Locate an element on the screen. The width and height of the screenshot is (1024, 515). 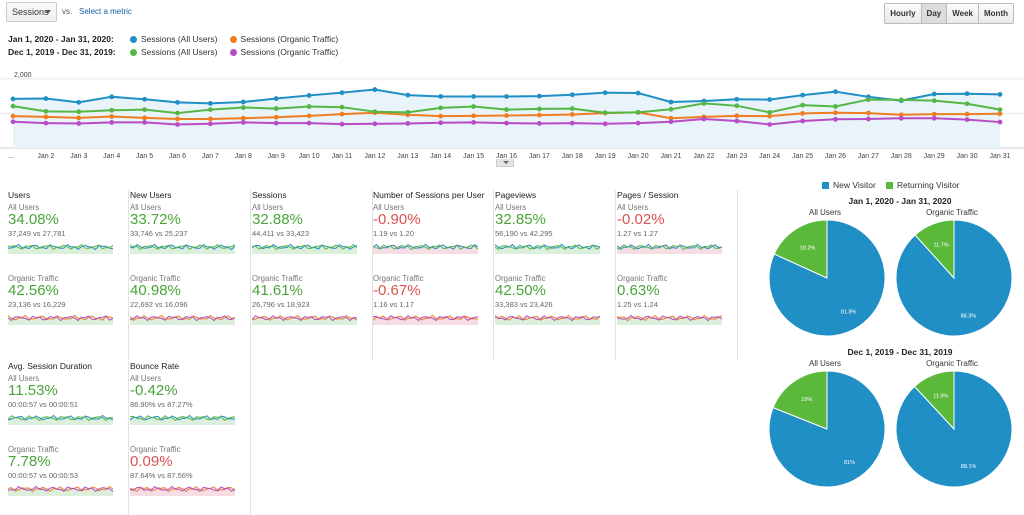
legend-label-organic-current: Sessions (Organic Traffic) is located at coordinates (289, 39).